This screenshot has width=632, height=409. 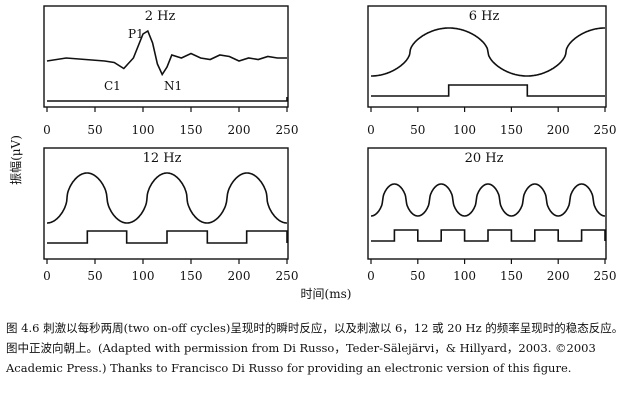 What do you see at coordinates (484, 158) in the screenshot?
I see `panel-title: 20 Hz` at bounding box center [484, 158].